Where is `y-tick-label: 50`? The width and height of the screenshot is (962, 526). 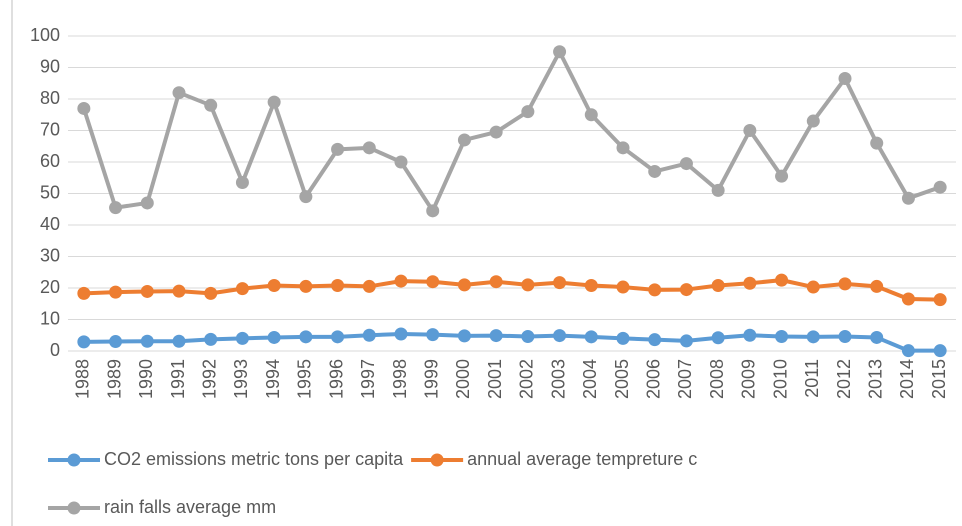 y-tick-label: 50 is located at coordinates (50, 192).